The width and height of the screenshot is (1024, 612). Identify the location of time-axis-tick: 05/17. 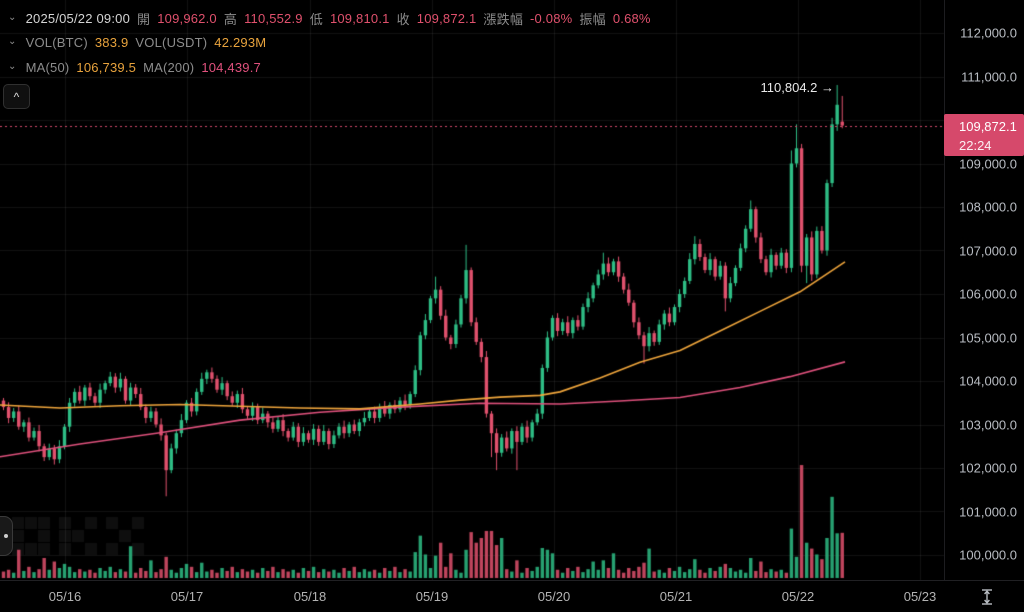
(187, 596).